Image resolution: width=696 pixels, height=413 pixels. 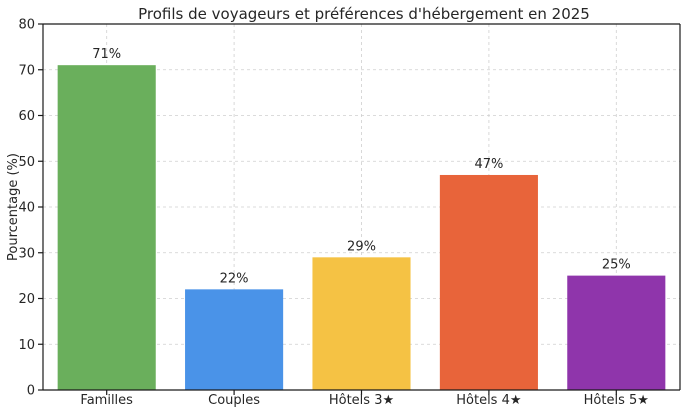 What do you see at coordinates (26, 162) in the screenshot?
I see `y-tick-label: 50` at bounding box center [26, 162].